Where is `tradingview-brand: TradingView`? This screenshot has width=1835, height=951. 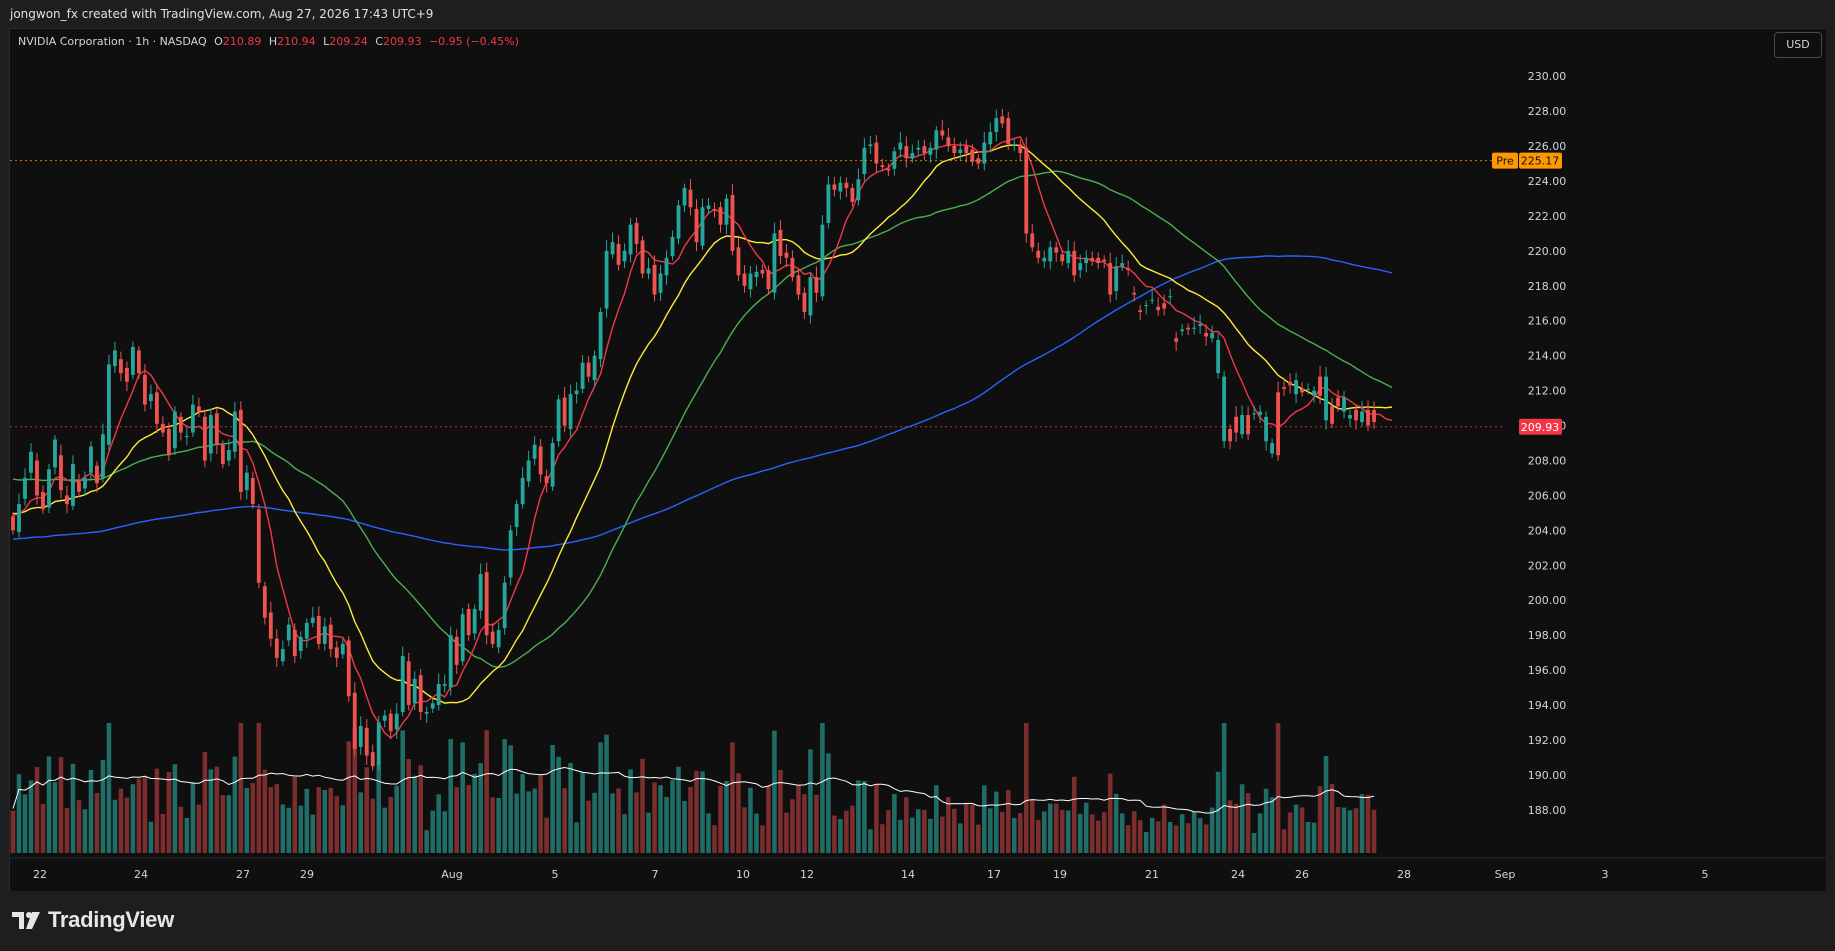
tradingview-brand: TradingView is located at coordinates (93, 920).